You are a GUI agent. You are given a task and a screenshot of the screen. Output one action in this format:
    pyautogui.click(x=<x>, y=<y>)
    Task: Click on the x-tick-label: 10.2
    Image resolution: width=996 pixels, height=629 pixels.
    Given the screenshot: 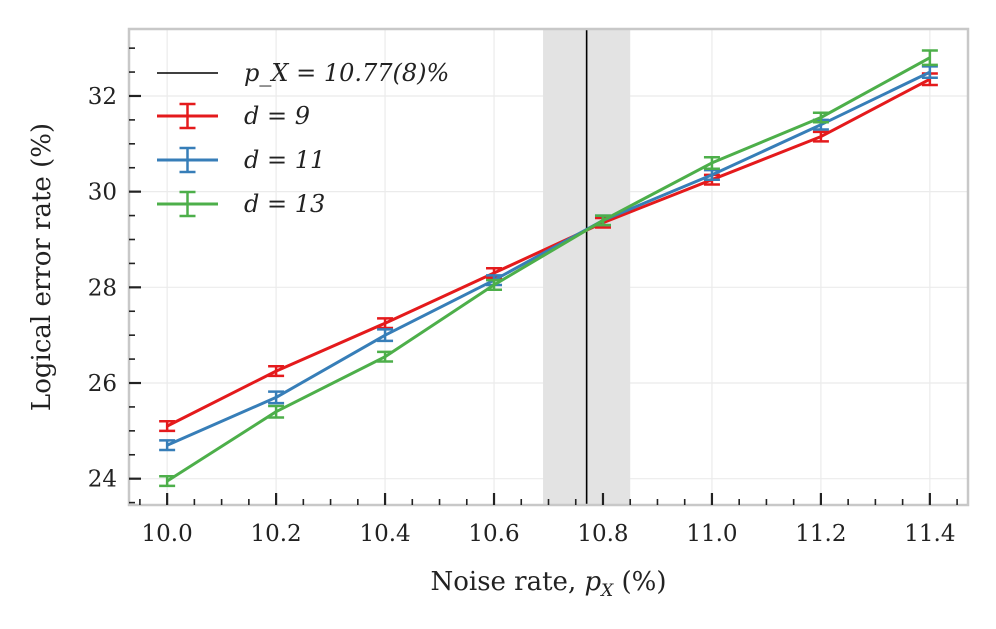 What is the action you would take?
    pyautogui.click(x=275, y=534)
    